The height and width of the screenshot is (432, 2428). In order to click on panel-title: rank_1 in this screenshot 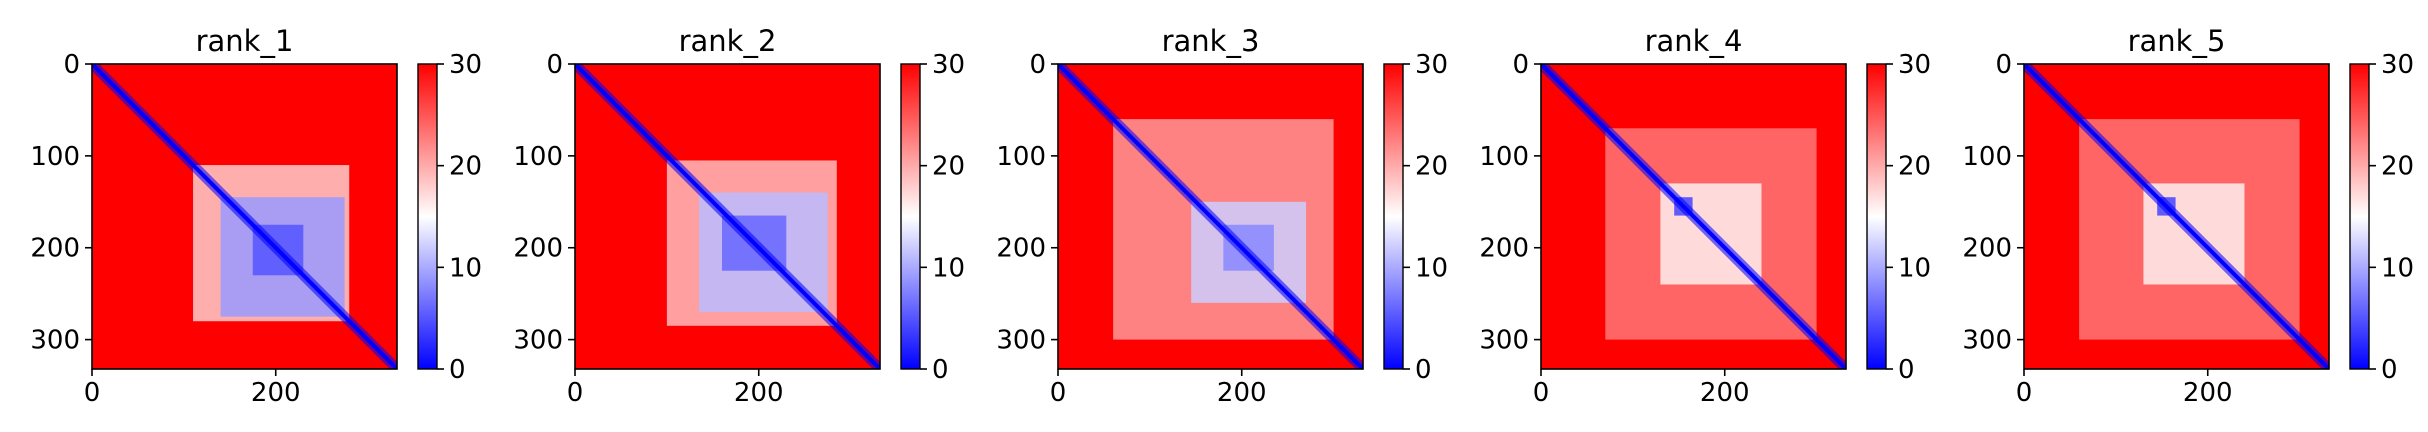, I will do `click(245, 41)`.